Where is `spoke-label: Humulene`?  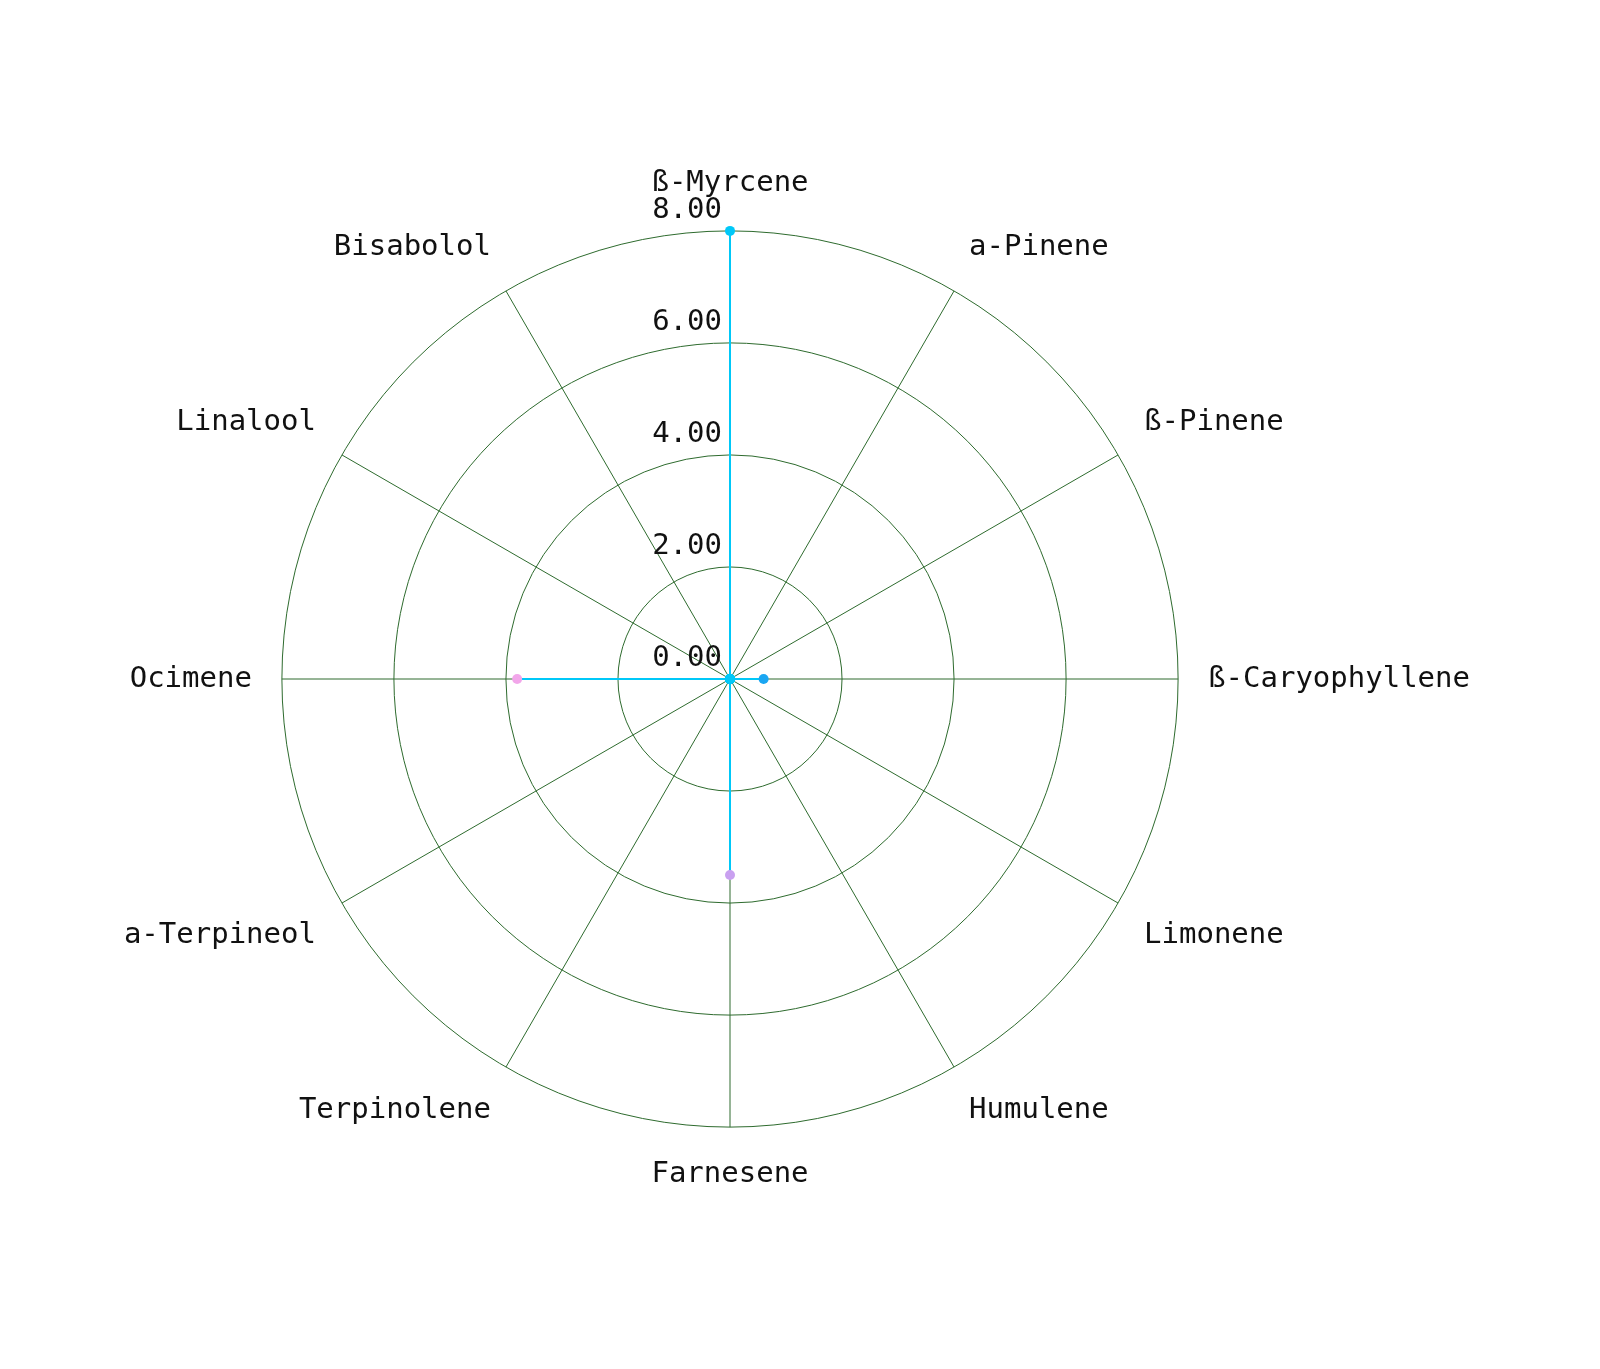
spoke-label: Humulene is located at coordinates (1039, 1107).